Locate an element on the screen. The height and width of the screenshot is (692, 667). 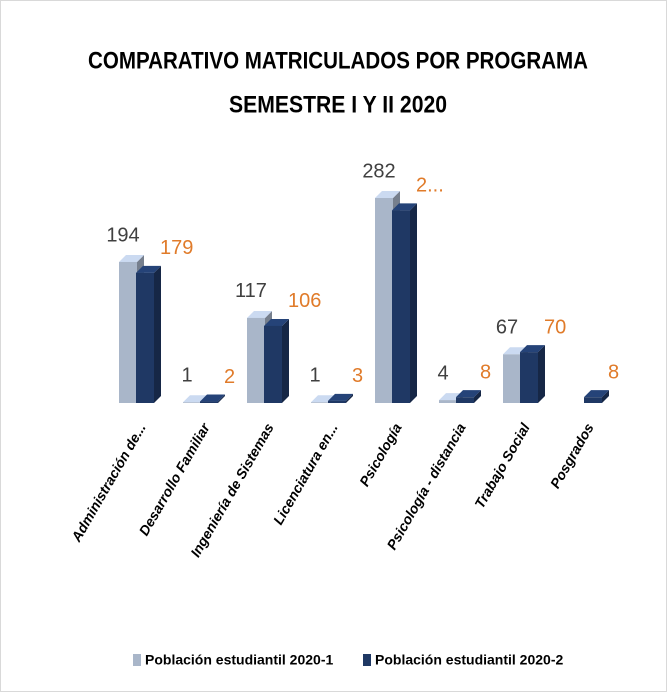
data-label: 4 is located at coordinates (442, 373).